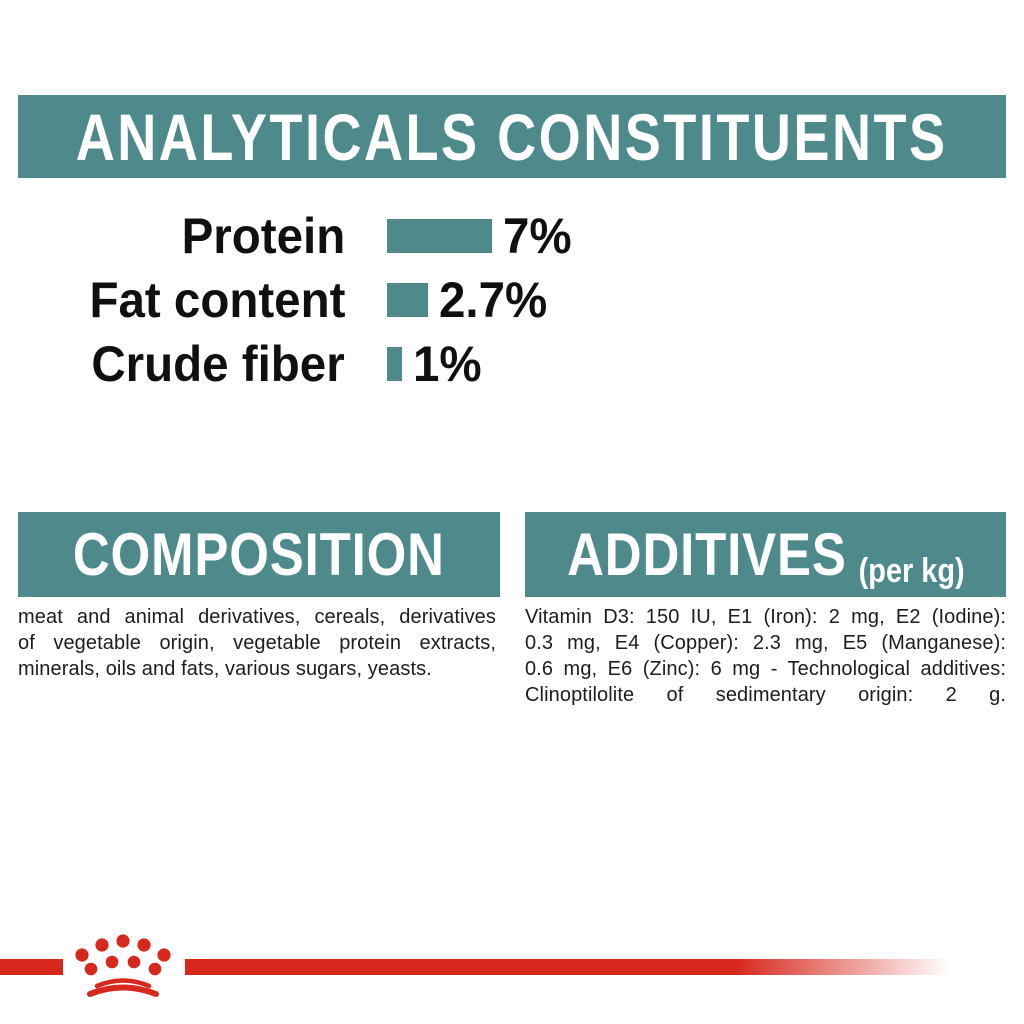 The height and width of the screenshot is (1024, 1024). I want to click on additives-per-kg-label: (per kg), so click(911, 571).